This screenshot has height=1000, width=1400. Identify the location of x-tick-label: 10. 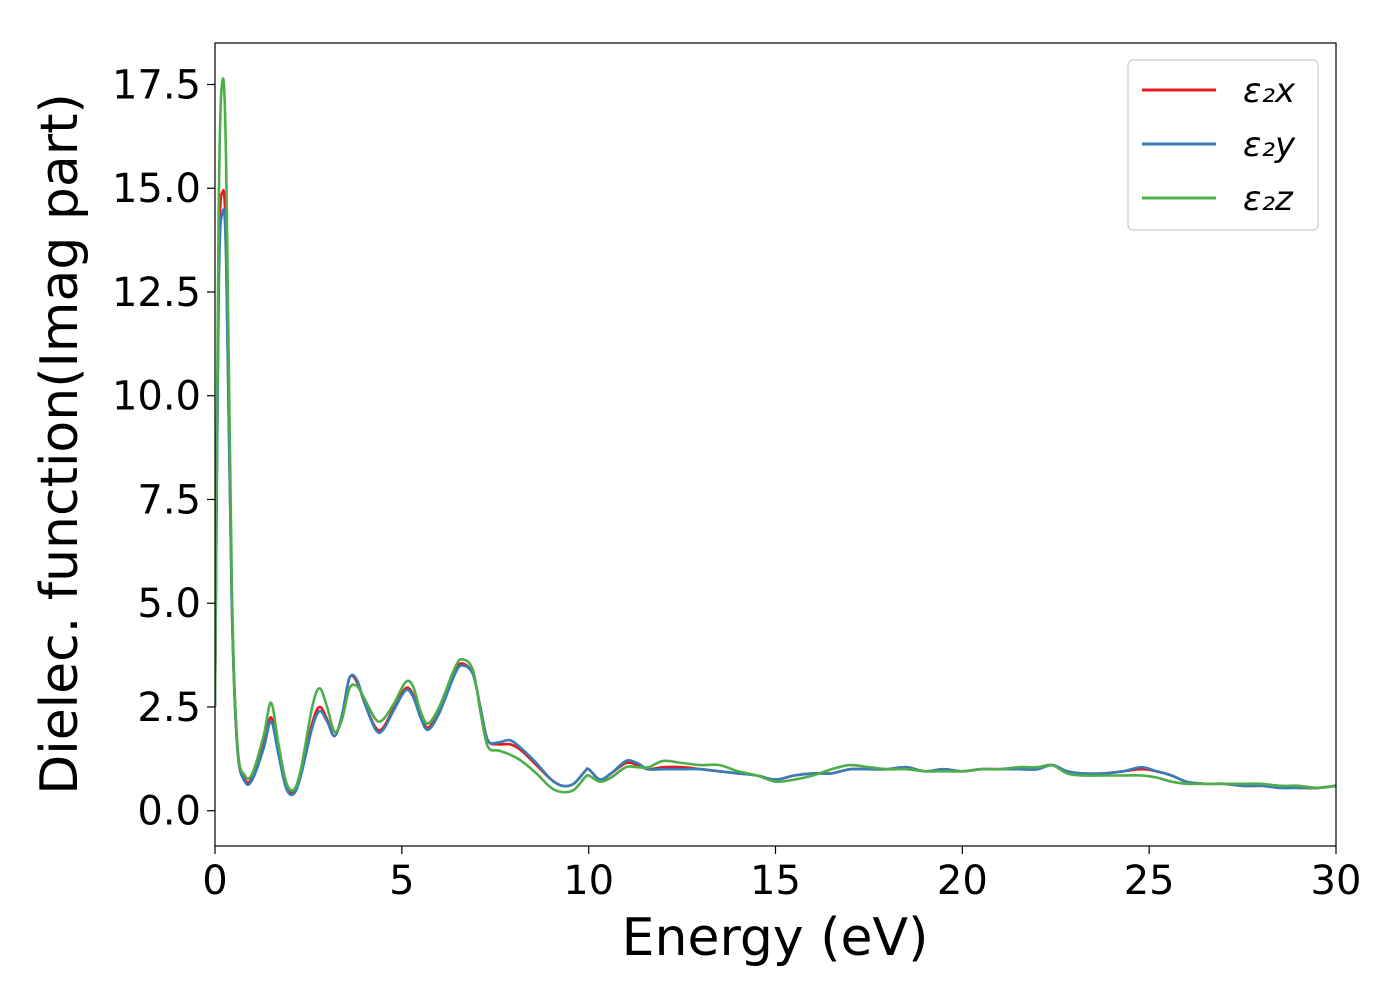
(588, 881).